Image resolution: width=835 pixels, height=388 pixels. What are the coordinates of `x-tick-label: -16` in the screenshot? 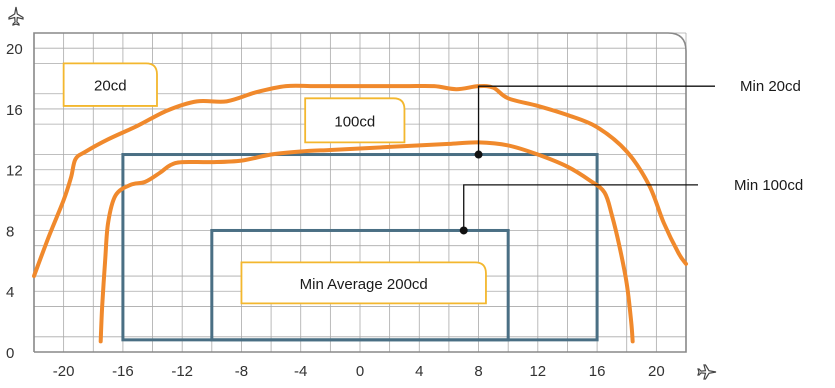 It's located at (123, 371).